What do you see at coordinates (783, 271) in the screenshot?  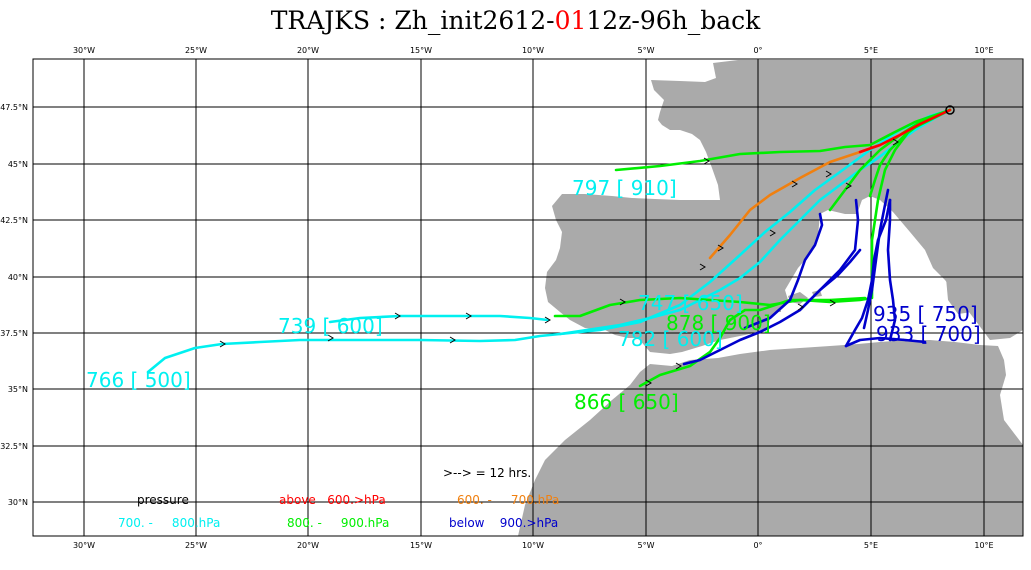 I see `trajectory-blue-b` at bounding box center [783, 271].